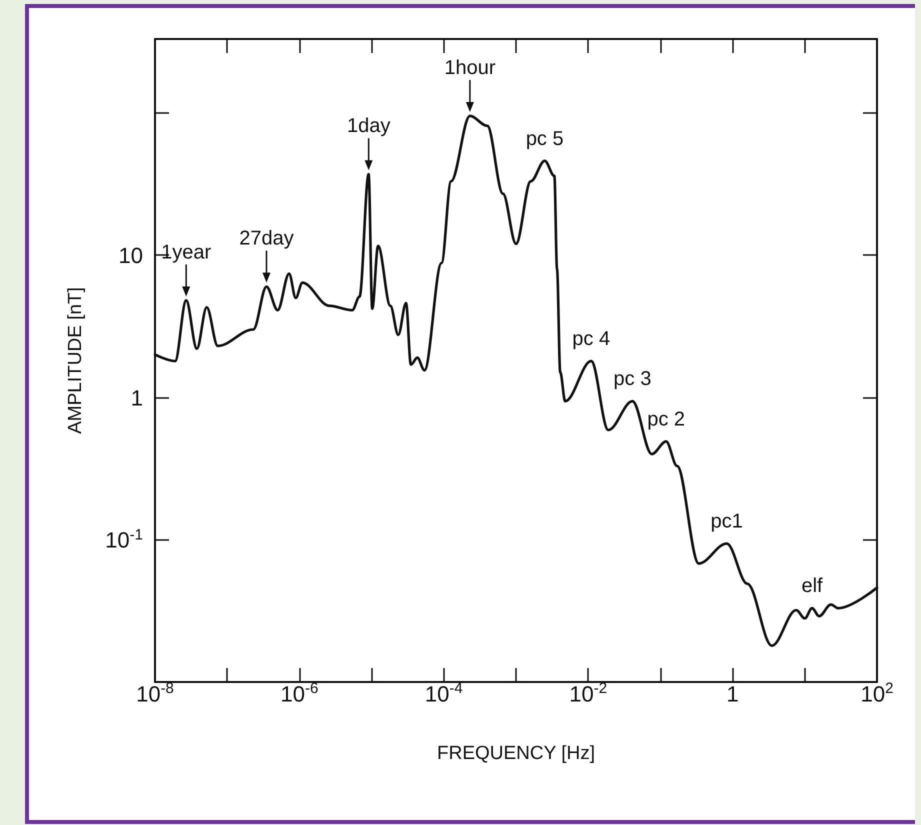 The width and height of the screenshot is (921, 825). I want to click on annotation: pc 2, so click(666, 419).